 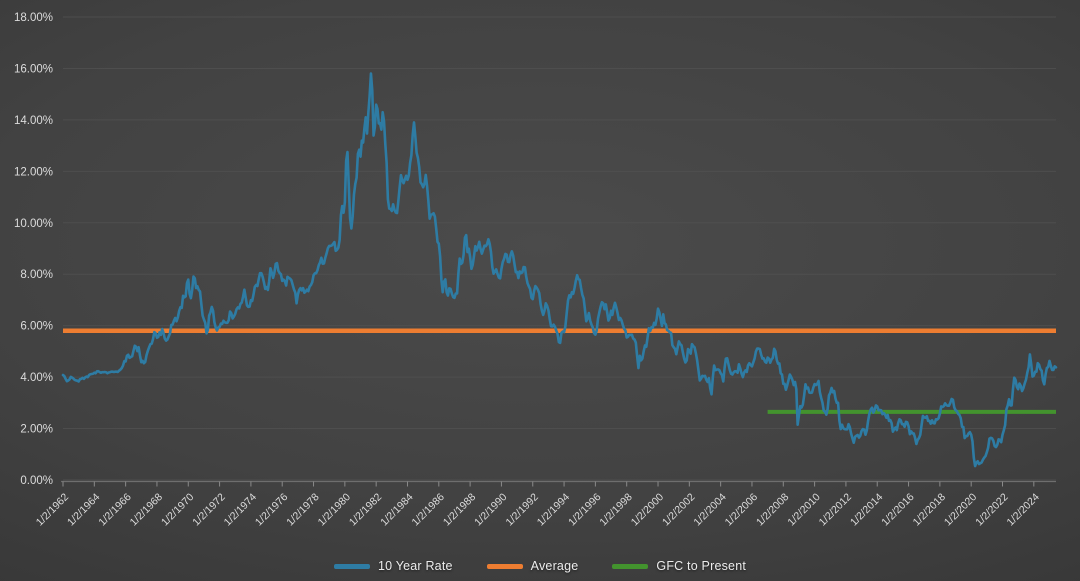 I want to click on legend-label: GFC to Present, so click(x=701, y=566).